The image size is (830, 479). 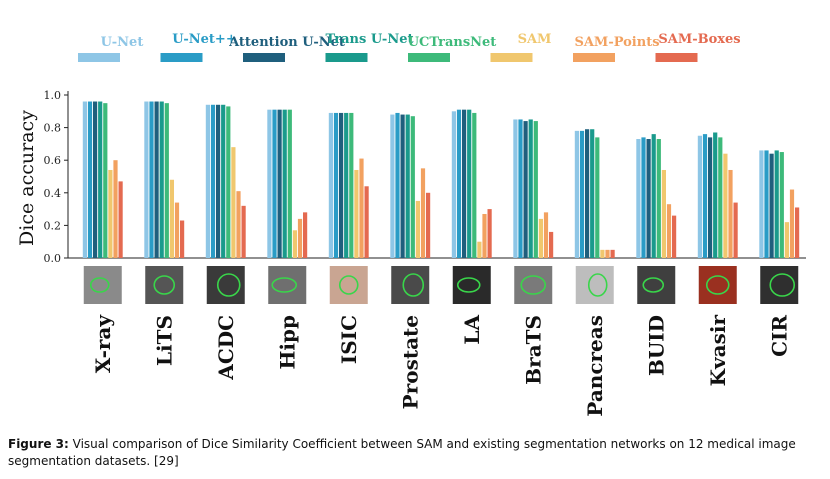 What do you see at coordinates (471, 285) in the screenshot?
I see `thumbnail-la` at bounding box center [471, 285].